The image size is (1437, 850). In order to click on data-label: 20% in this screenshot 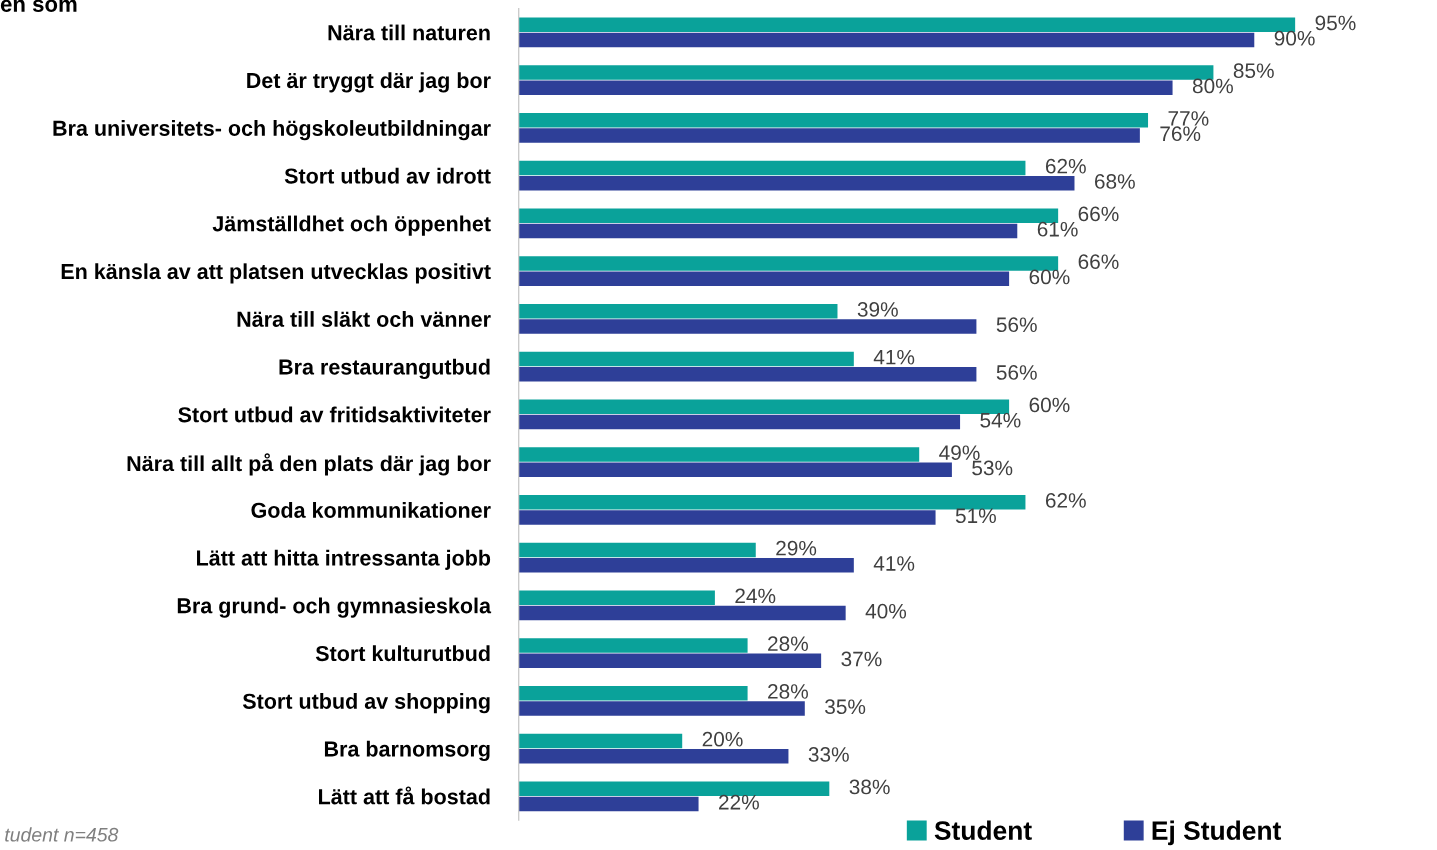, I will do `click(722, 739)`.